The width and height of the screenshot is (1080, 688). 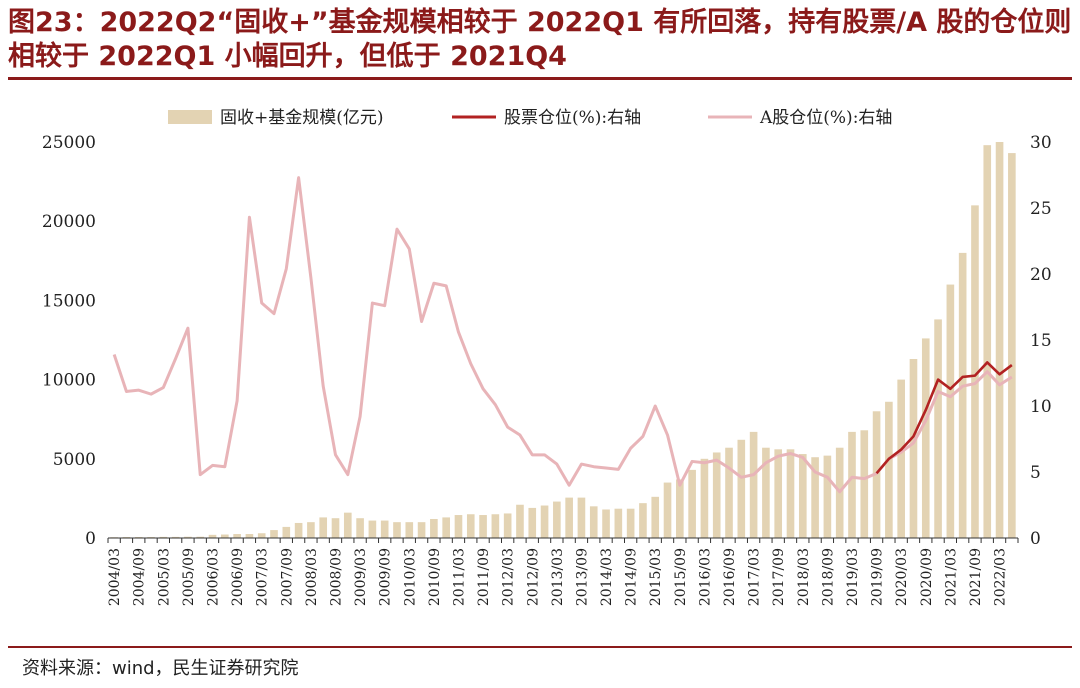 I want to click on x-tick-label: 2018/09, so click(x=828, y=577).